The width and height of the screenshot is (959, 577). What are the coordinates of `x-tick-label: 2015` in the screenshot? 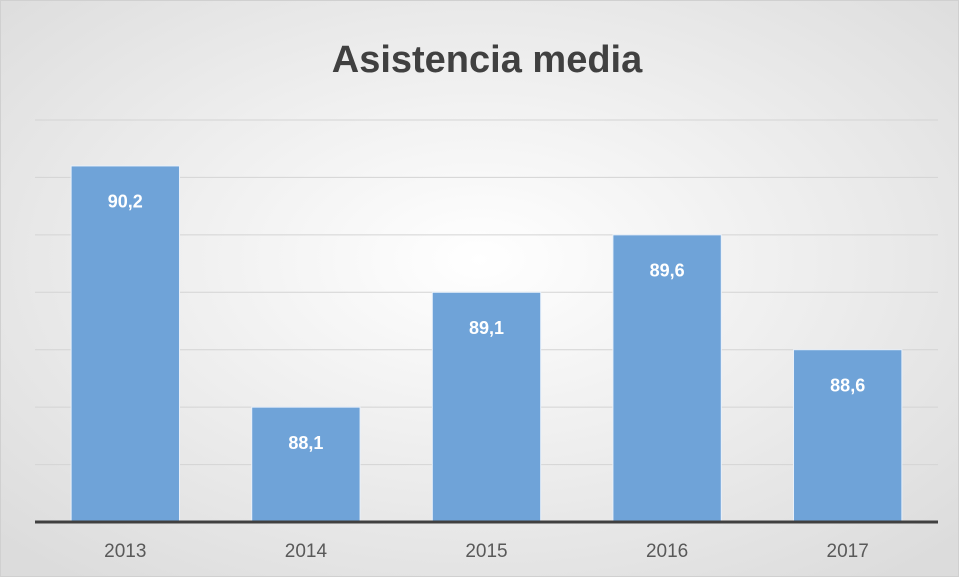 It's located at (486, 551).